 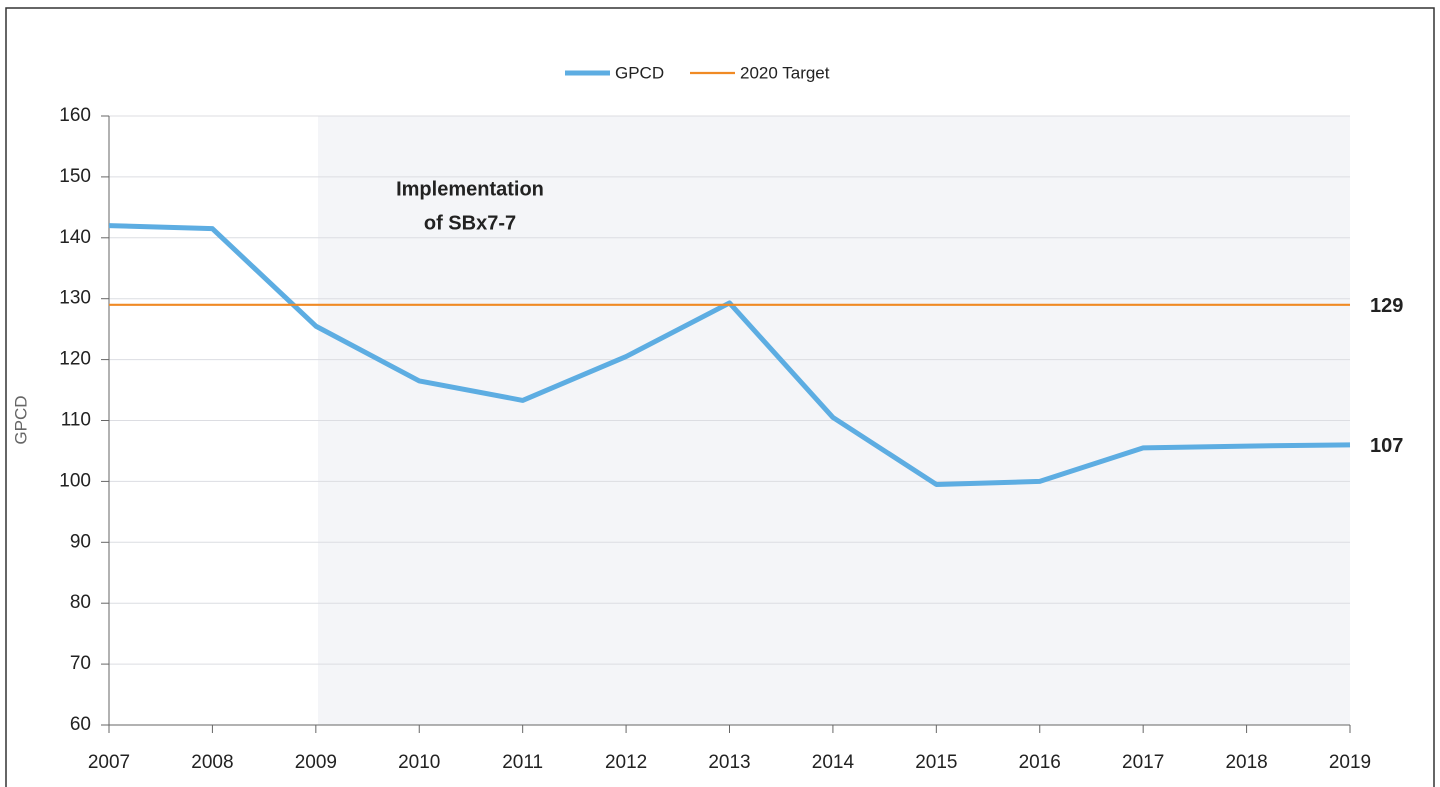 What do you see at coordinates (76, 420) in the screenshot?
I see `y-tick-label: 110` at bounding box center [76, 420].